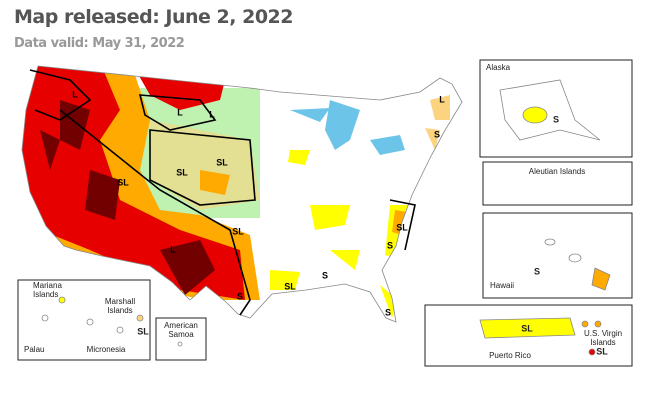 The width and height of the screenshot is (671, 401). Describe the element at coordinates (99, 43) in the screenshot. I see `subtitle: Data valid: May 31, 2022` at that location.